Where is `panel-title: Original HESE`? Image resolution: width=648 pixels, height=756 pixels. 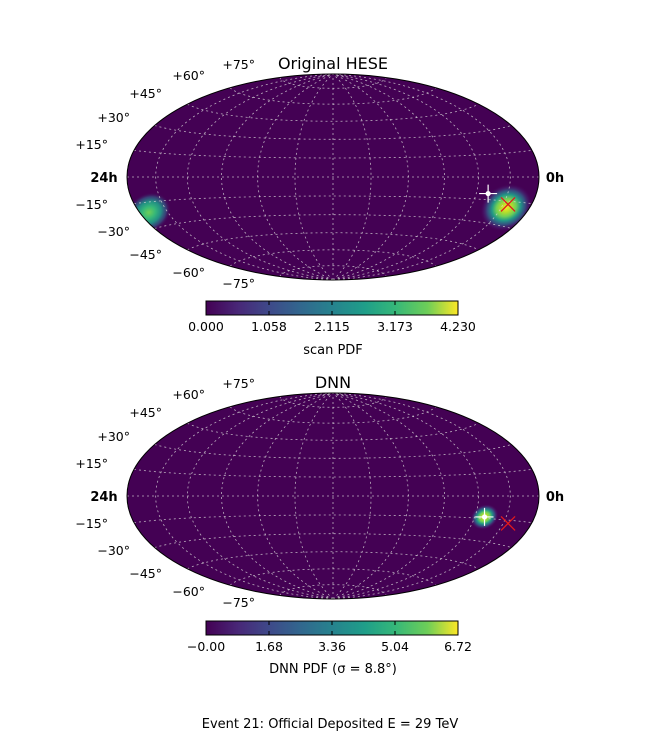 panel-title: Original HESE is located at coordinates (333, 63).